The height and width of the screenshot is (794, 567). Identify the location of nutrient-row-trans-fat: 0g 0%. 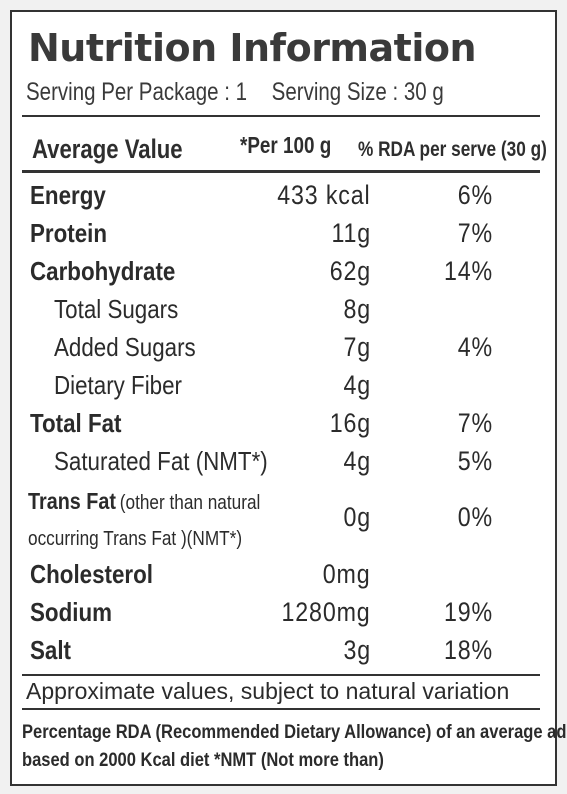
(283, 521).